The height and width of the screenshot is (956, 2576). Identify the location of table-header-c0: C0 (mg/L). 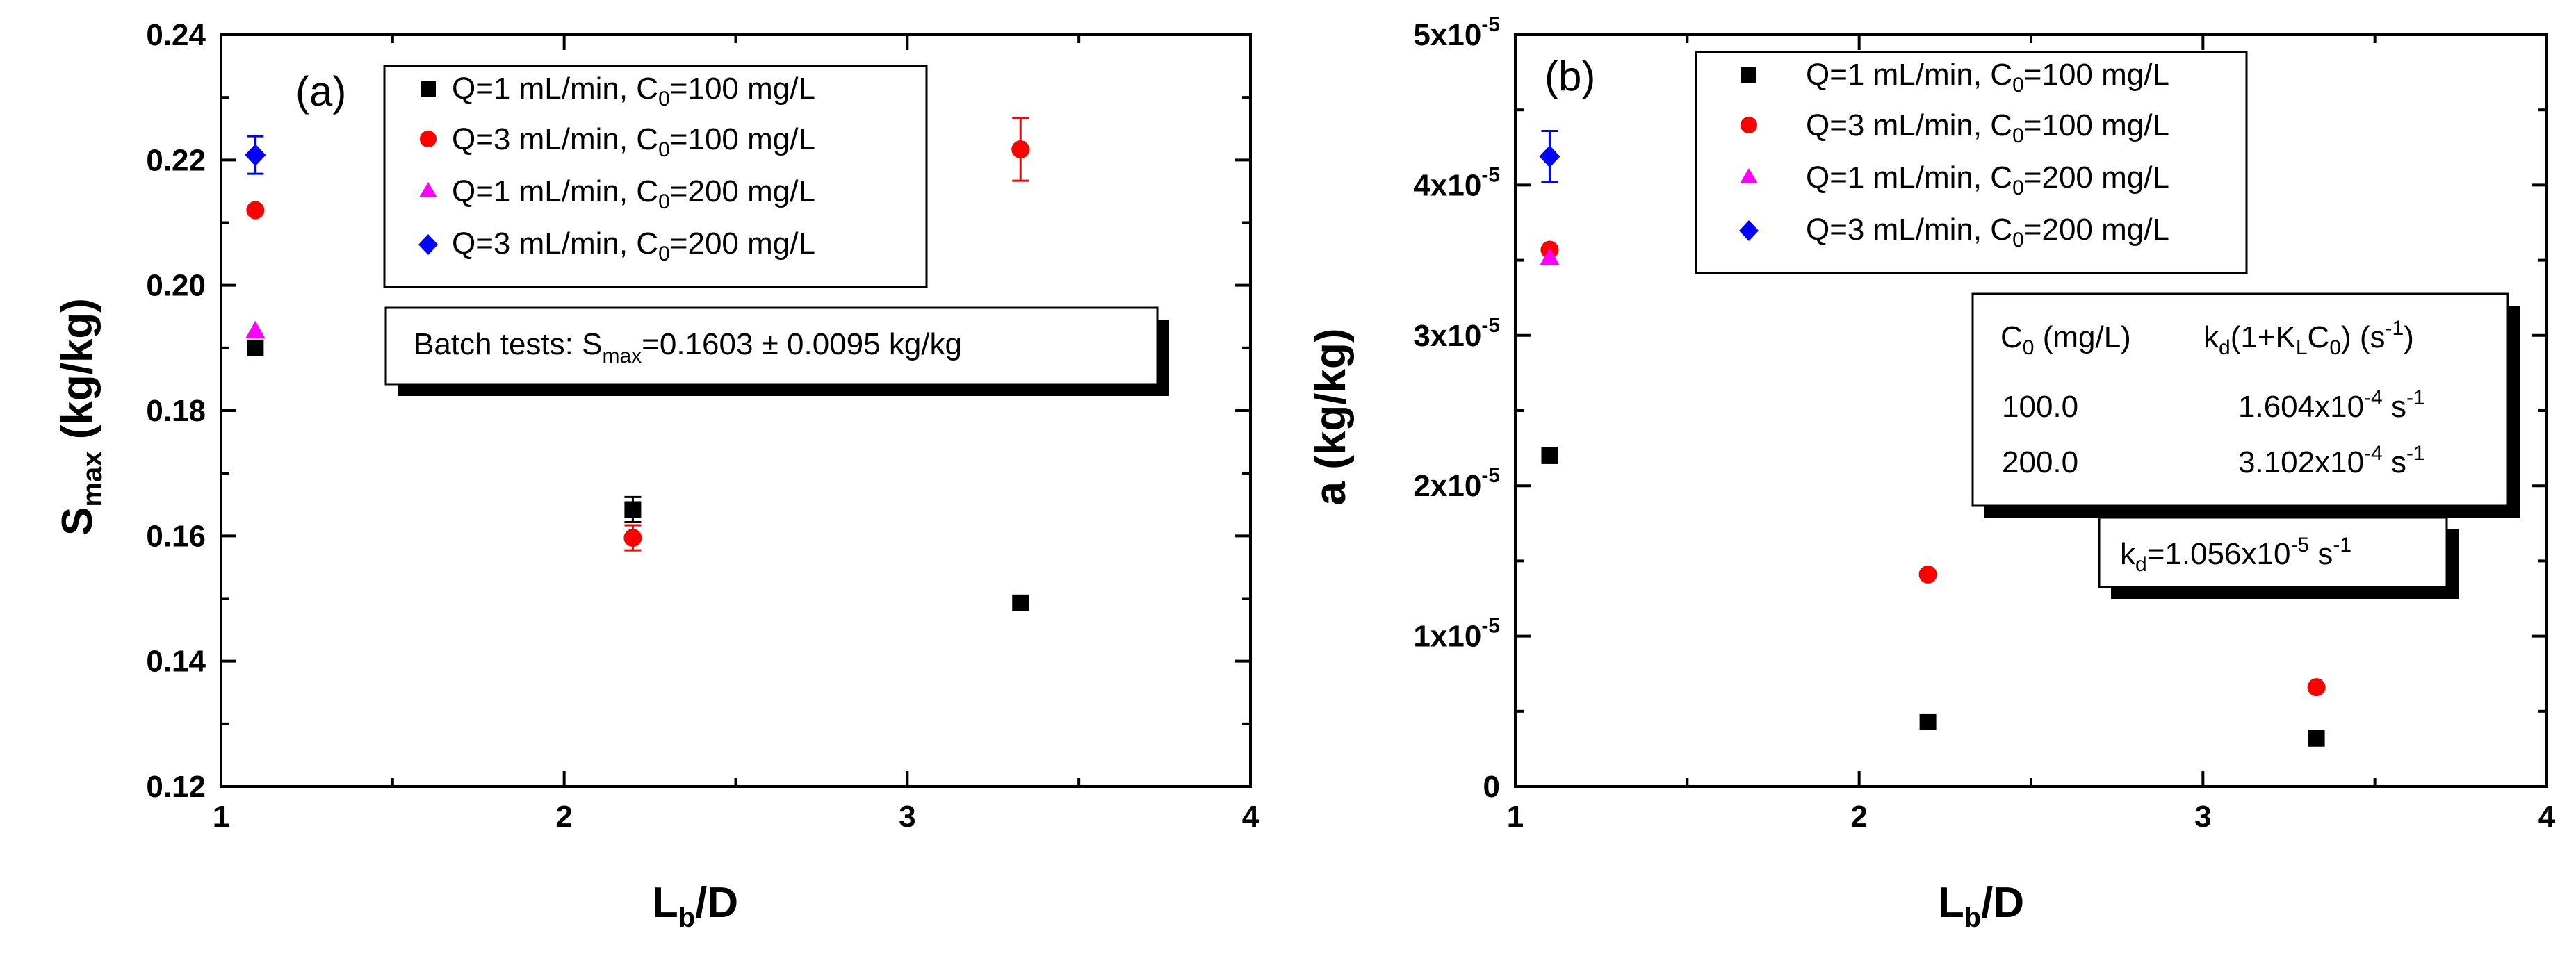
(2065, 339).